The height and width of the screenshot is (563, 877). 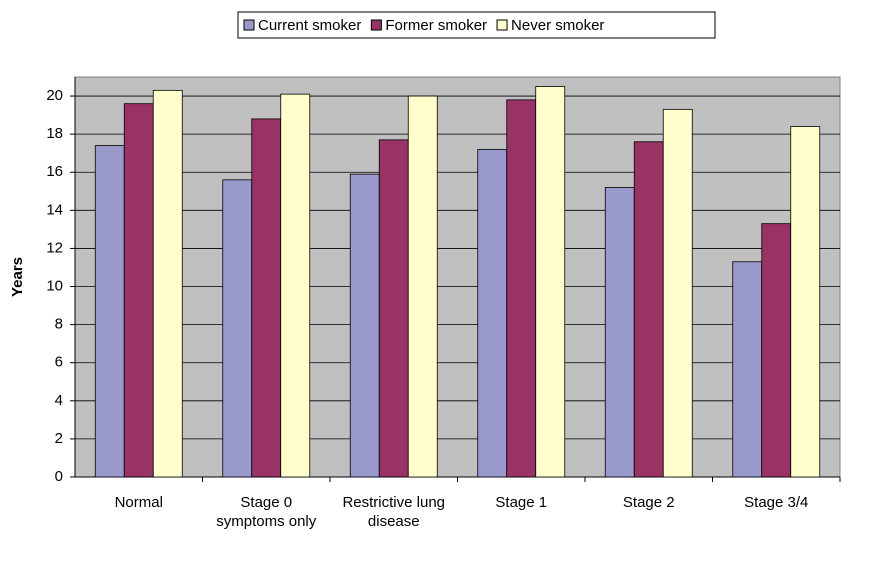 I want to click on legend-label: Current smoker, so click(x=309, y=25).